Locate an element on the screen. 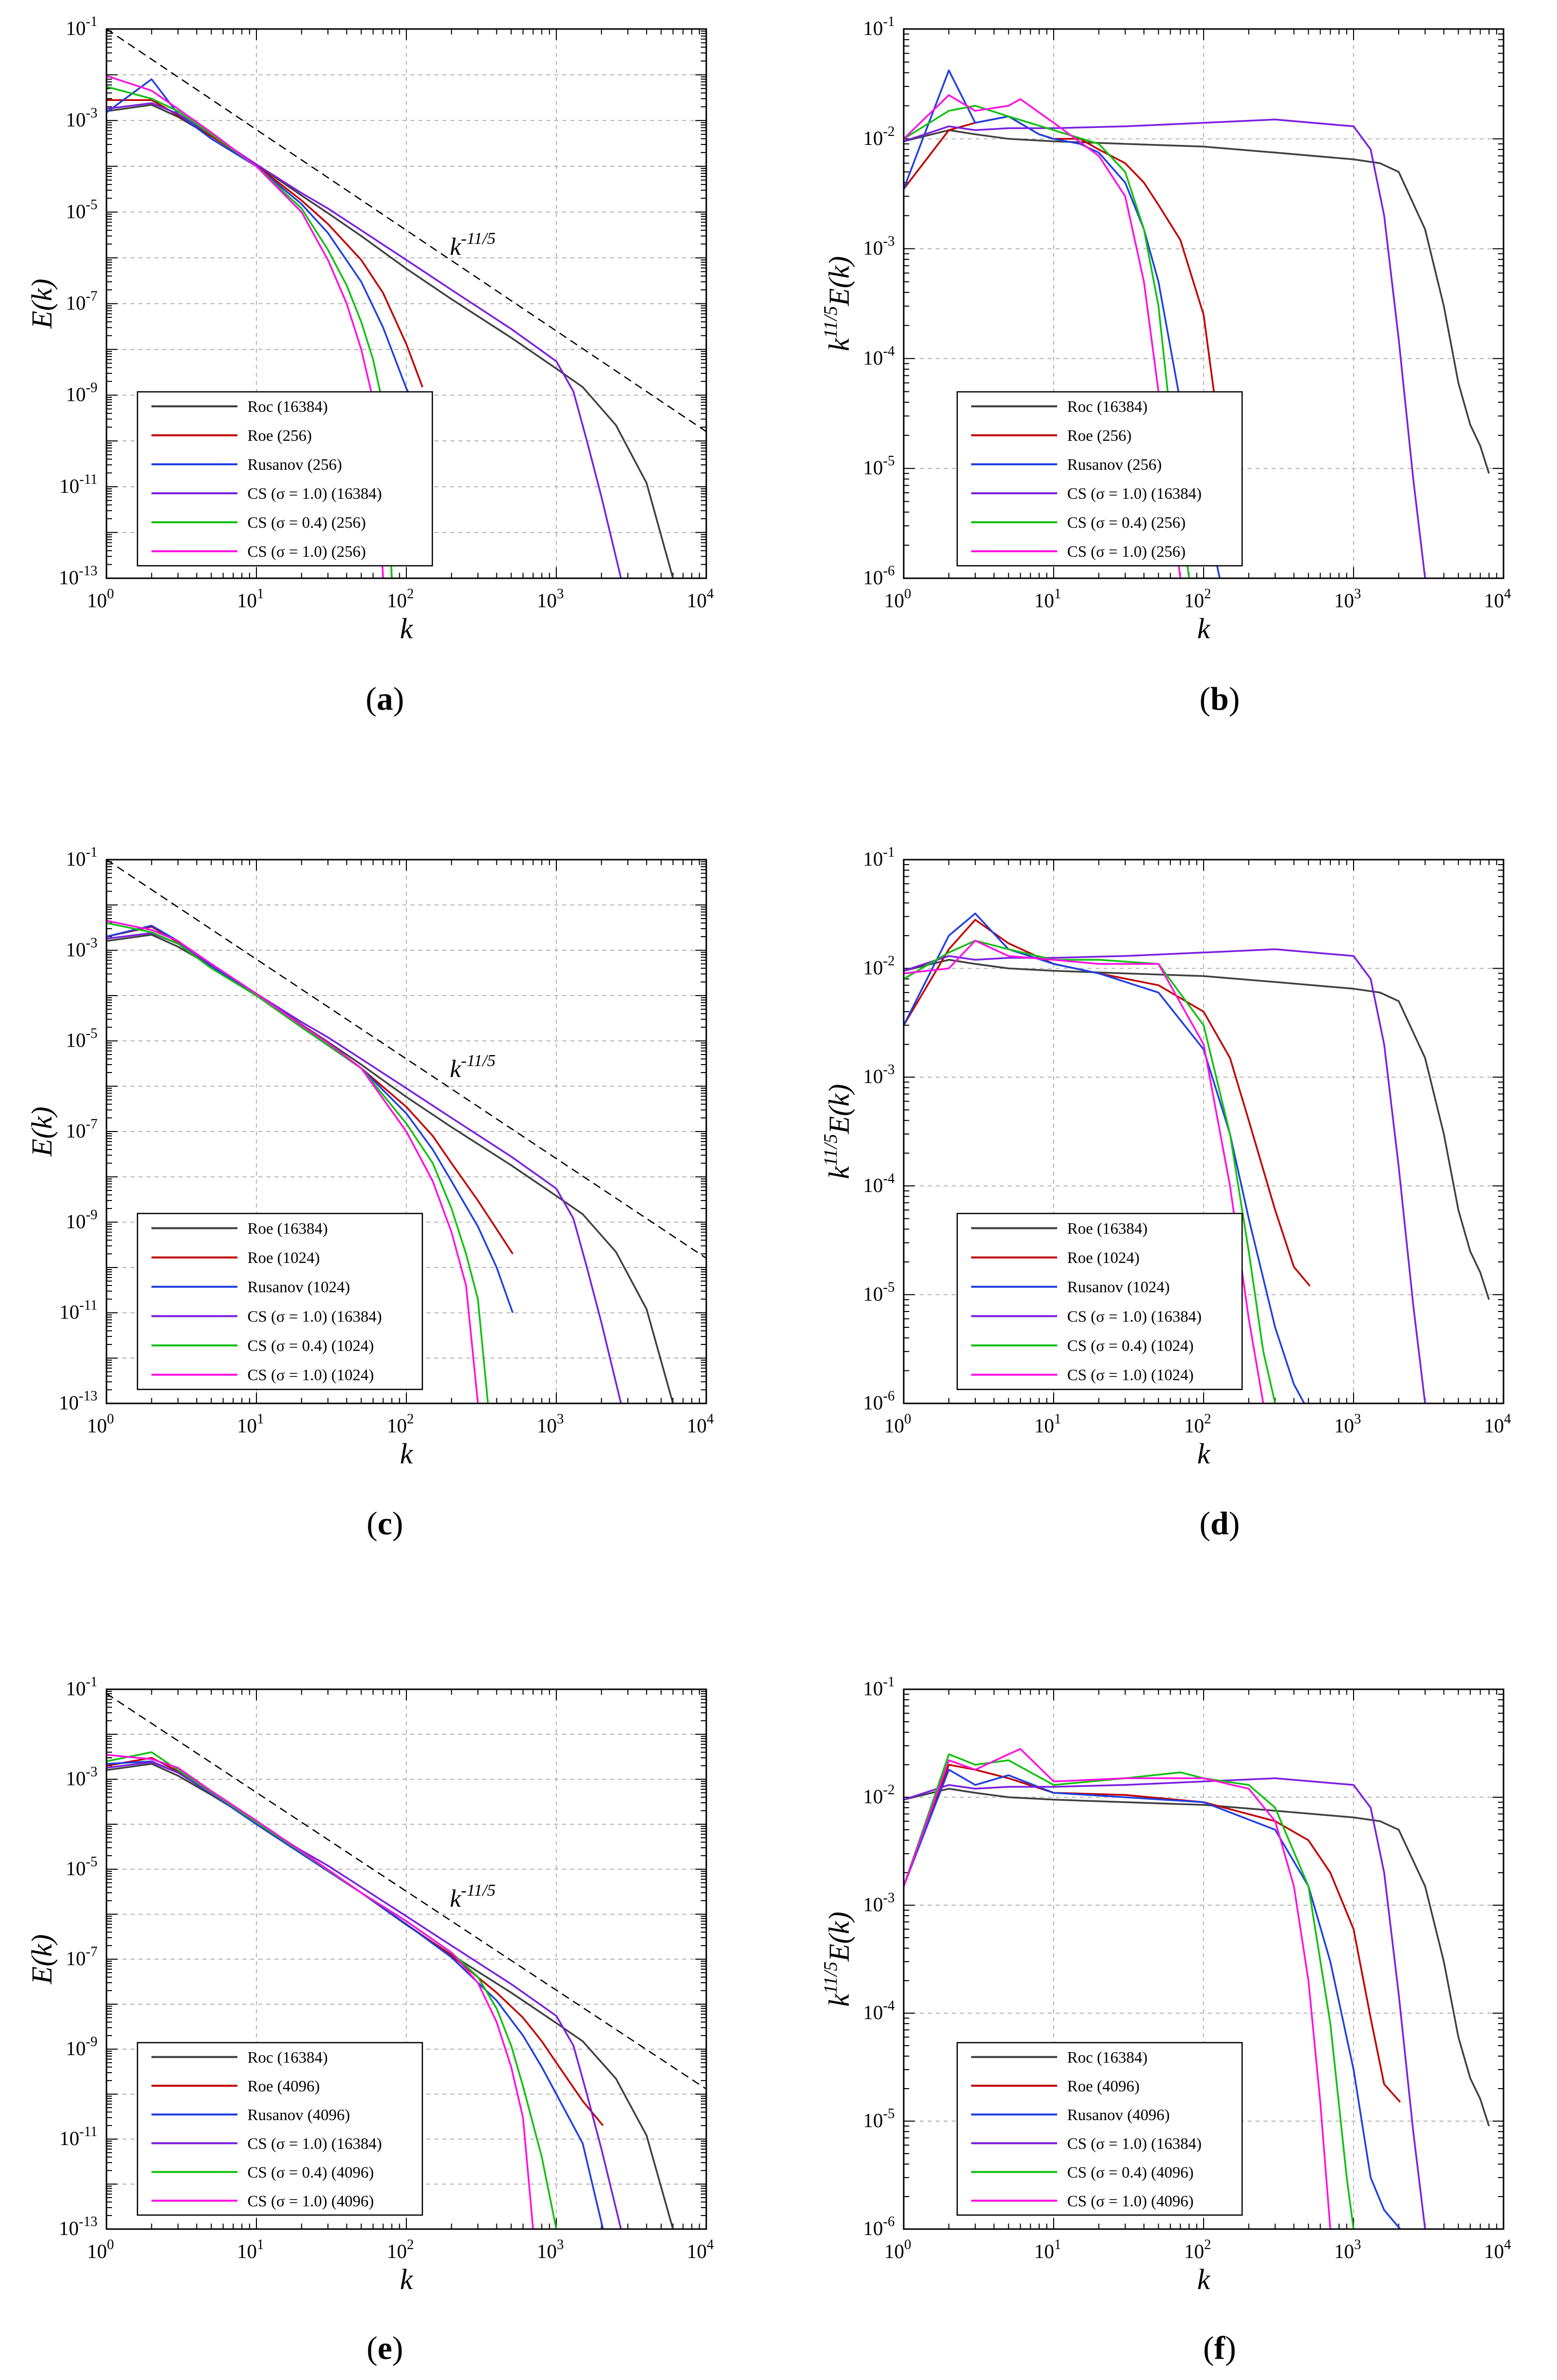  legend-label: Roe (256) is located at coordinates (1099, 435).